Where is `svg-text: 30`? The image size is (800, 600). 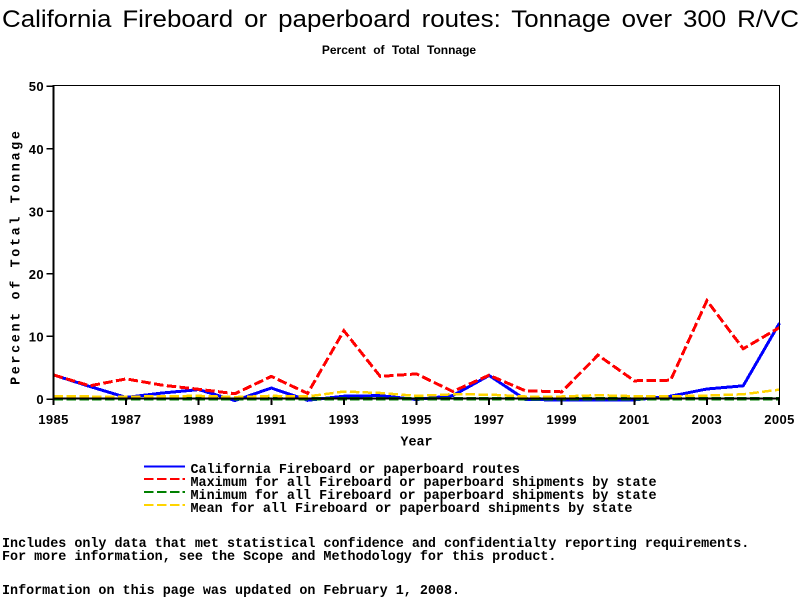 svg-text: 30 is located at coordinates (36, 211).